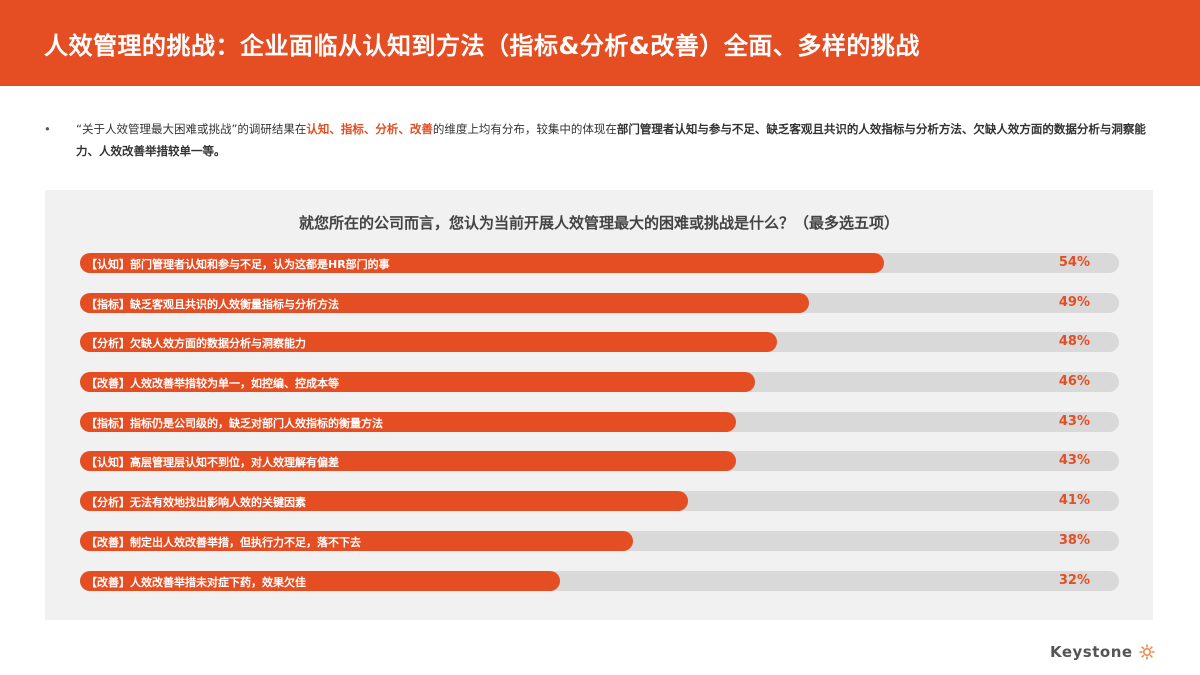 This screenshot has width=1200, height=675. Describe the element at coordinates (1074, 382) in the screenshot. I see `bar-value: 46%` at that location.